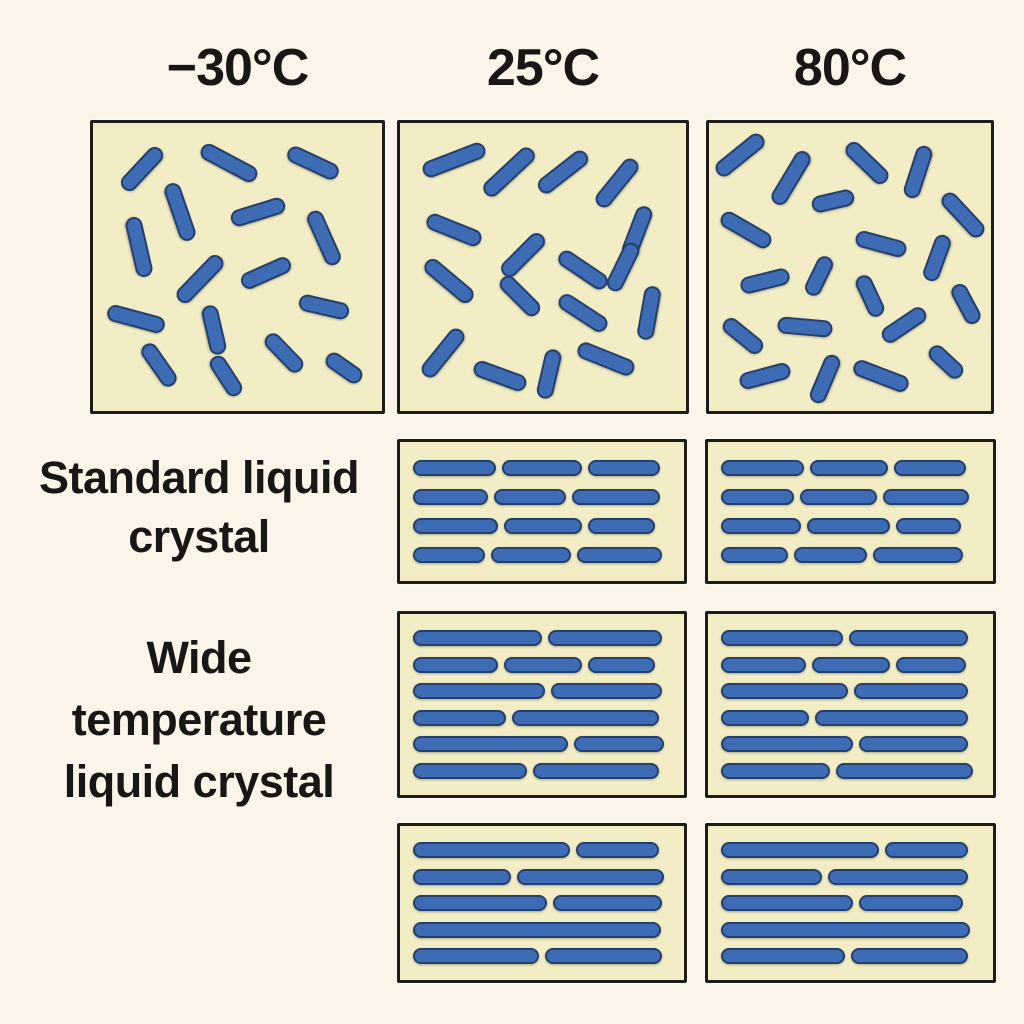  Describe the element at coordinates (543, 267) in the screenshot. I see `isotropic-square-25c` at that location.